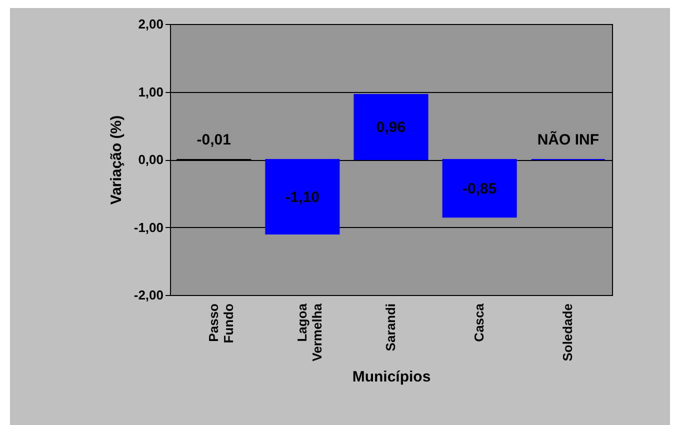 This screenshot has width=680, height=425. Describe the element at coordinates (221, 323) in the screenshot. I see `x-tick-label: Passo Fundo` at that location.